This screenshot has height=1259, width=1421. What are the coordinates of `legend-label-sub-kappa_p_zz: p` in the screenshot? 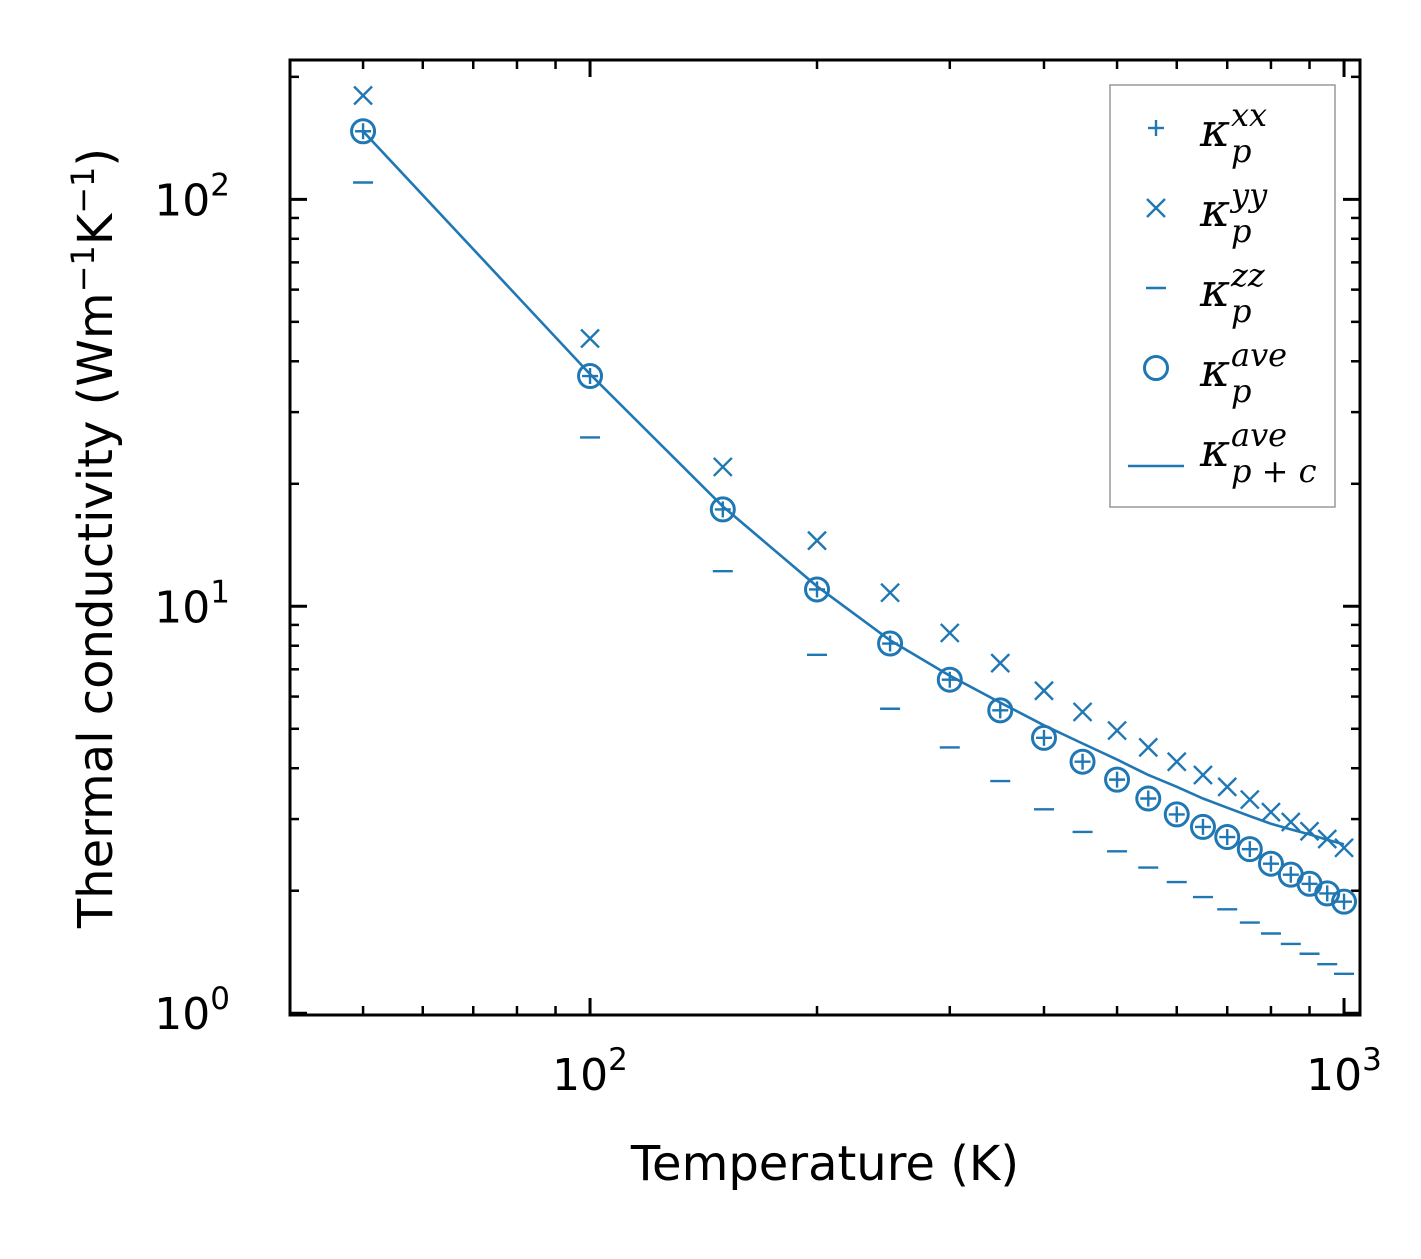 It's located at (1241, 311).